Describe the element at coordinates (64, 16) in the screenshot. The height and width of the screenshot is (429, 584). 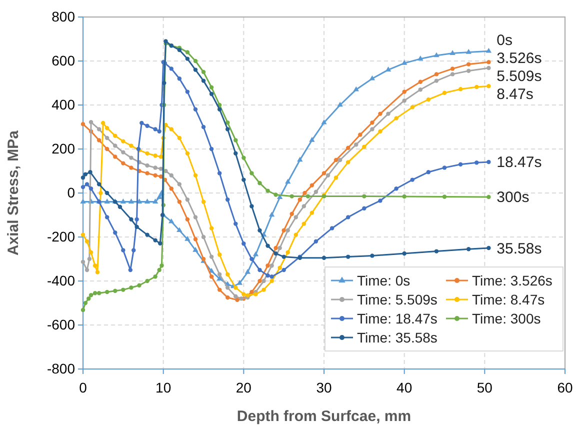
I see `y-tick-label: 800` at that location.